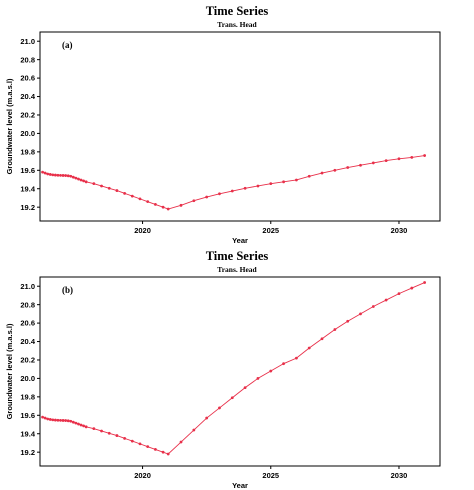 The width and height of the screenshot is (474, 490). Describe the element at coordinates (9, 371) in the screenshot. I see `y-axis-label: Groundwater level (m.a.s.l)` at that location.